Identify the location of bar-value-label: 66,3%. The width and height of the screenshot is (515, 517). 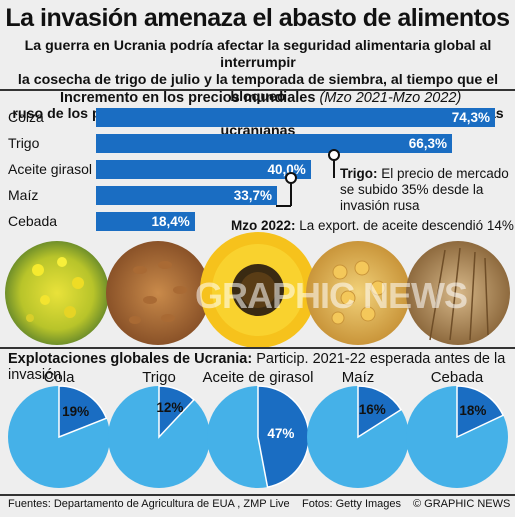
(428, 143).